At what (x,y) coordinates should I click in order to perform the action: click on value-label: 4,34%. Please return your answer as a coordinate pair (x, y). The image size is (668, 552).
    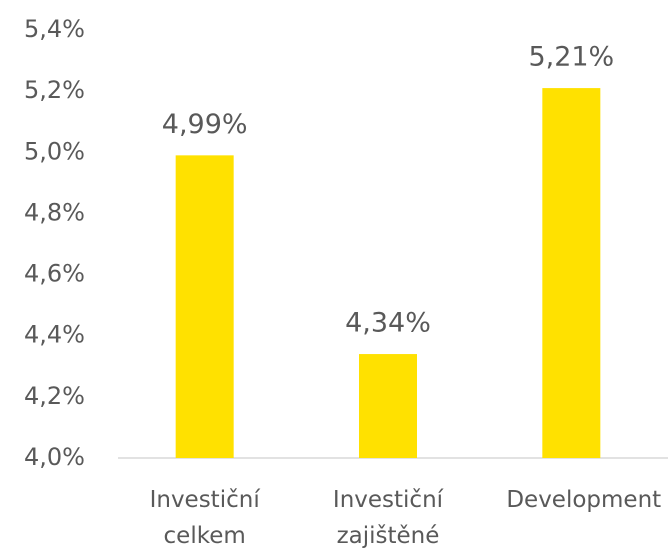
    Looking at the image, I should click on (388, 323).